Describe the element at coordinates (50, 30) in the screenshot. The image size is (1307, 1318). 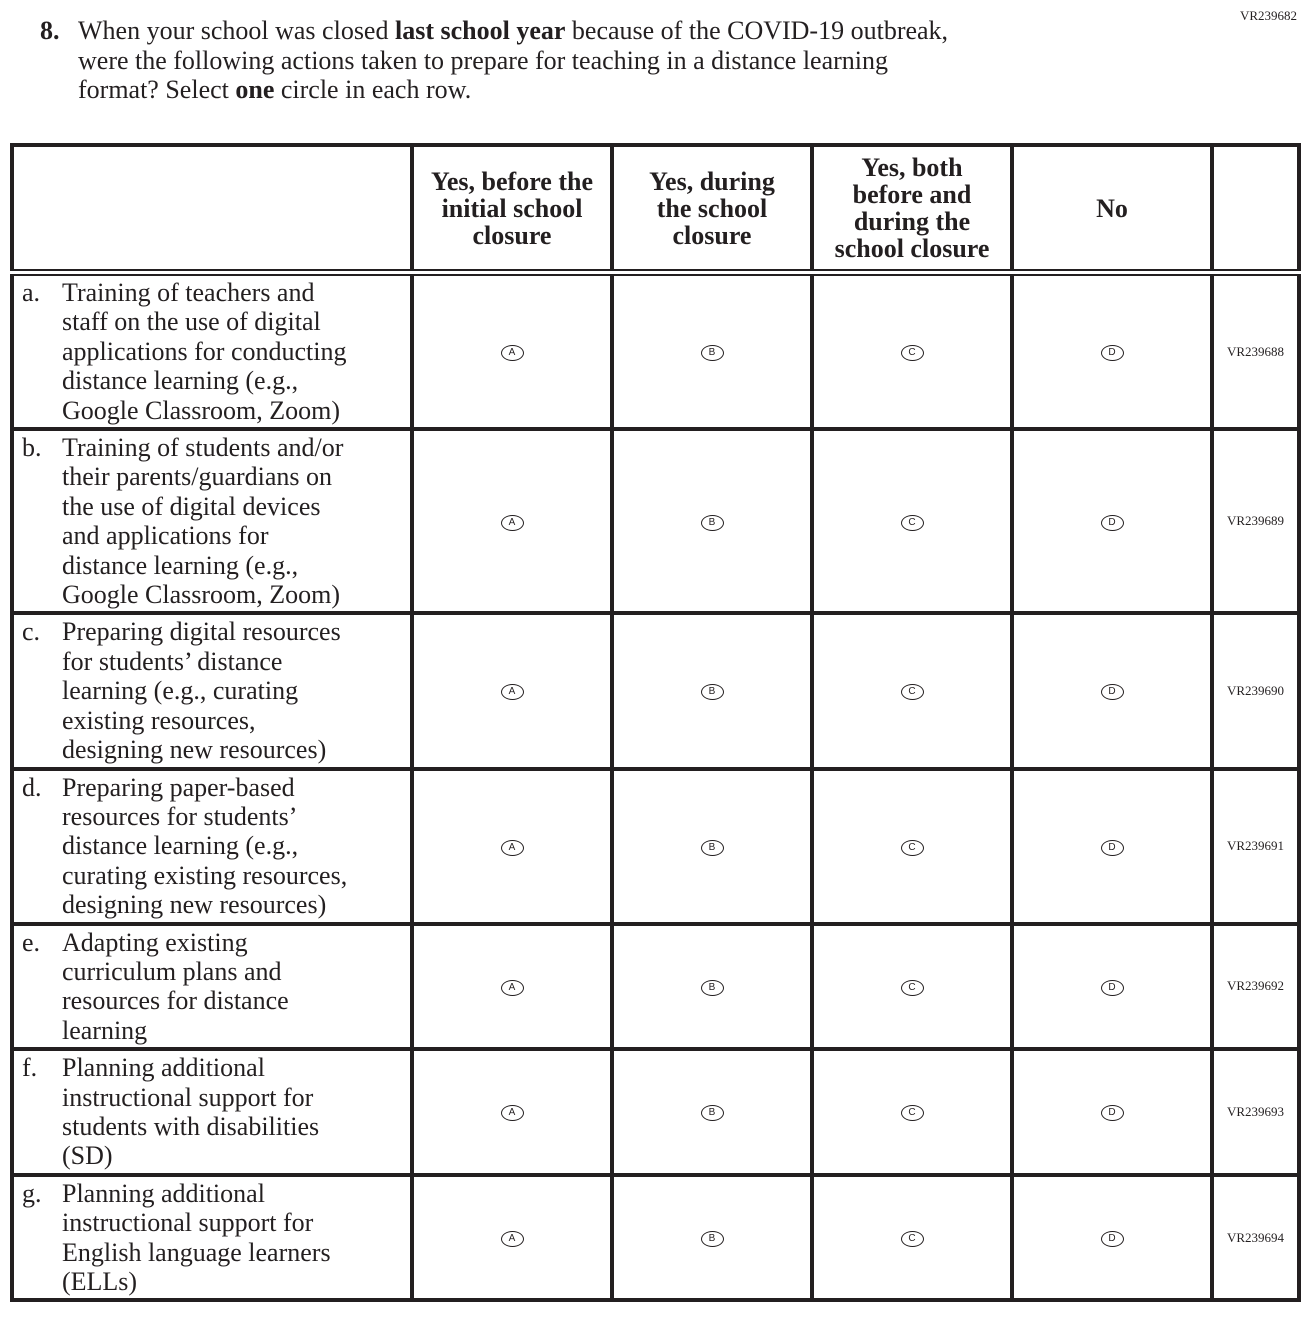
I see `question-number: 8.` at that location.